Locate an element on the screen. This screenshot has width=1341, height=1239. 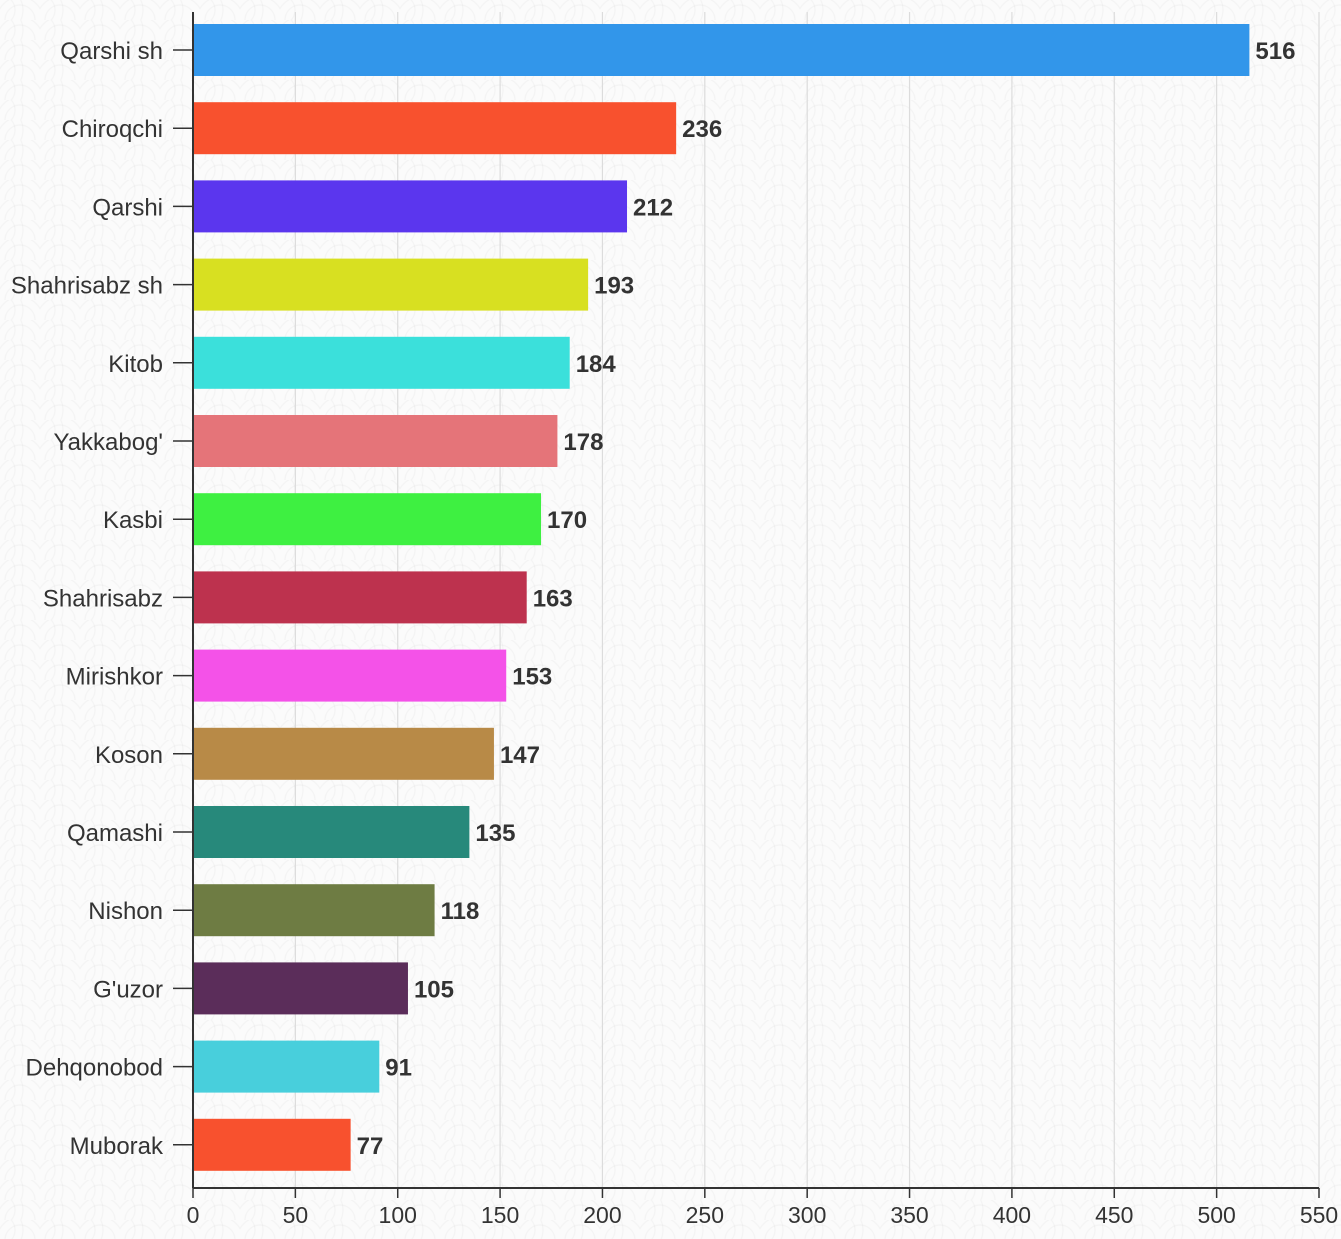
data-label: 516 is located at coordinates (1275, 51).